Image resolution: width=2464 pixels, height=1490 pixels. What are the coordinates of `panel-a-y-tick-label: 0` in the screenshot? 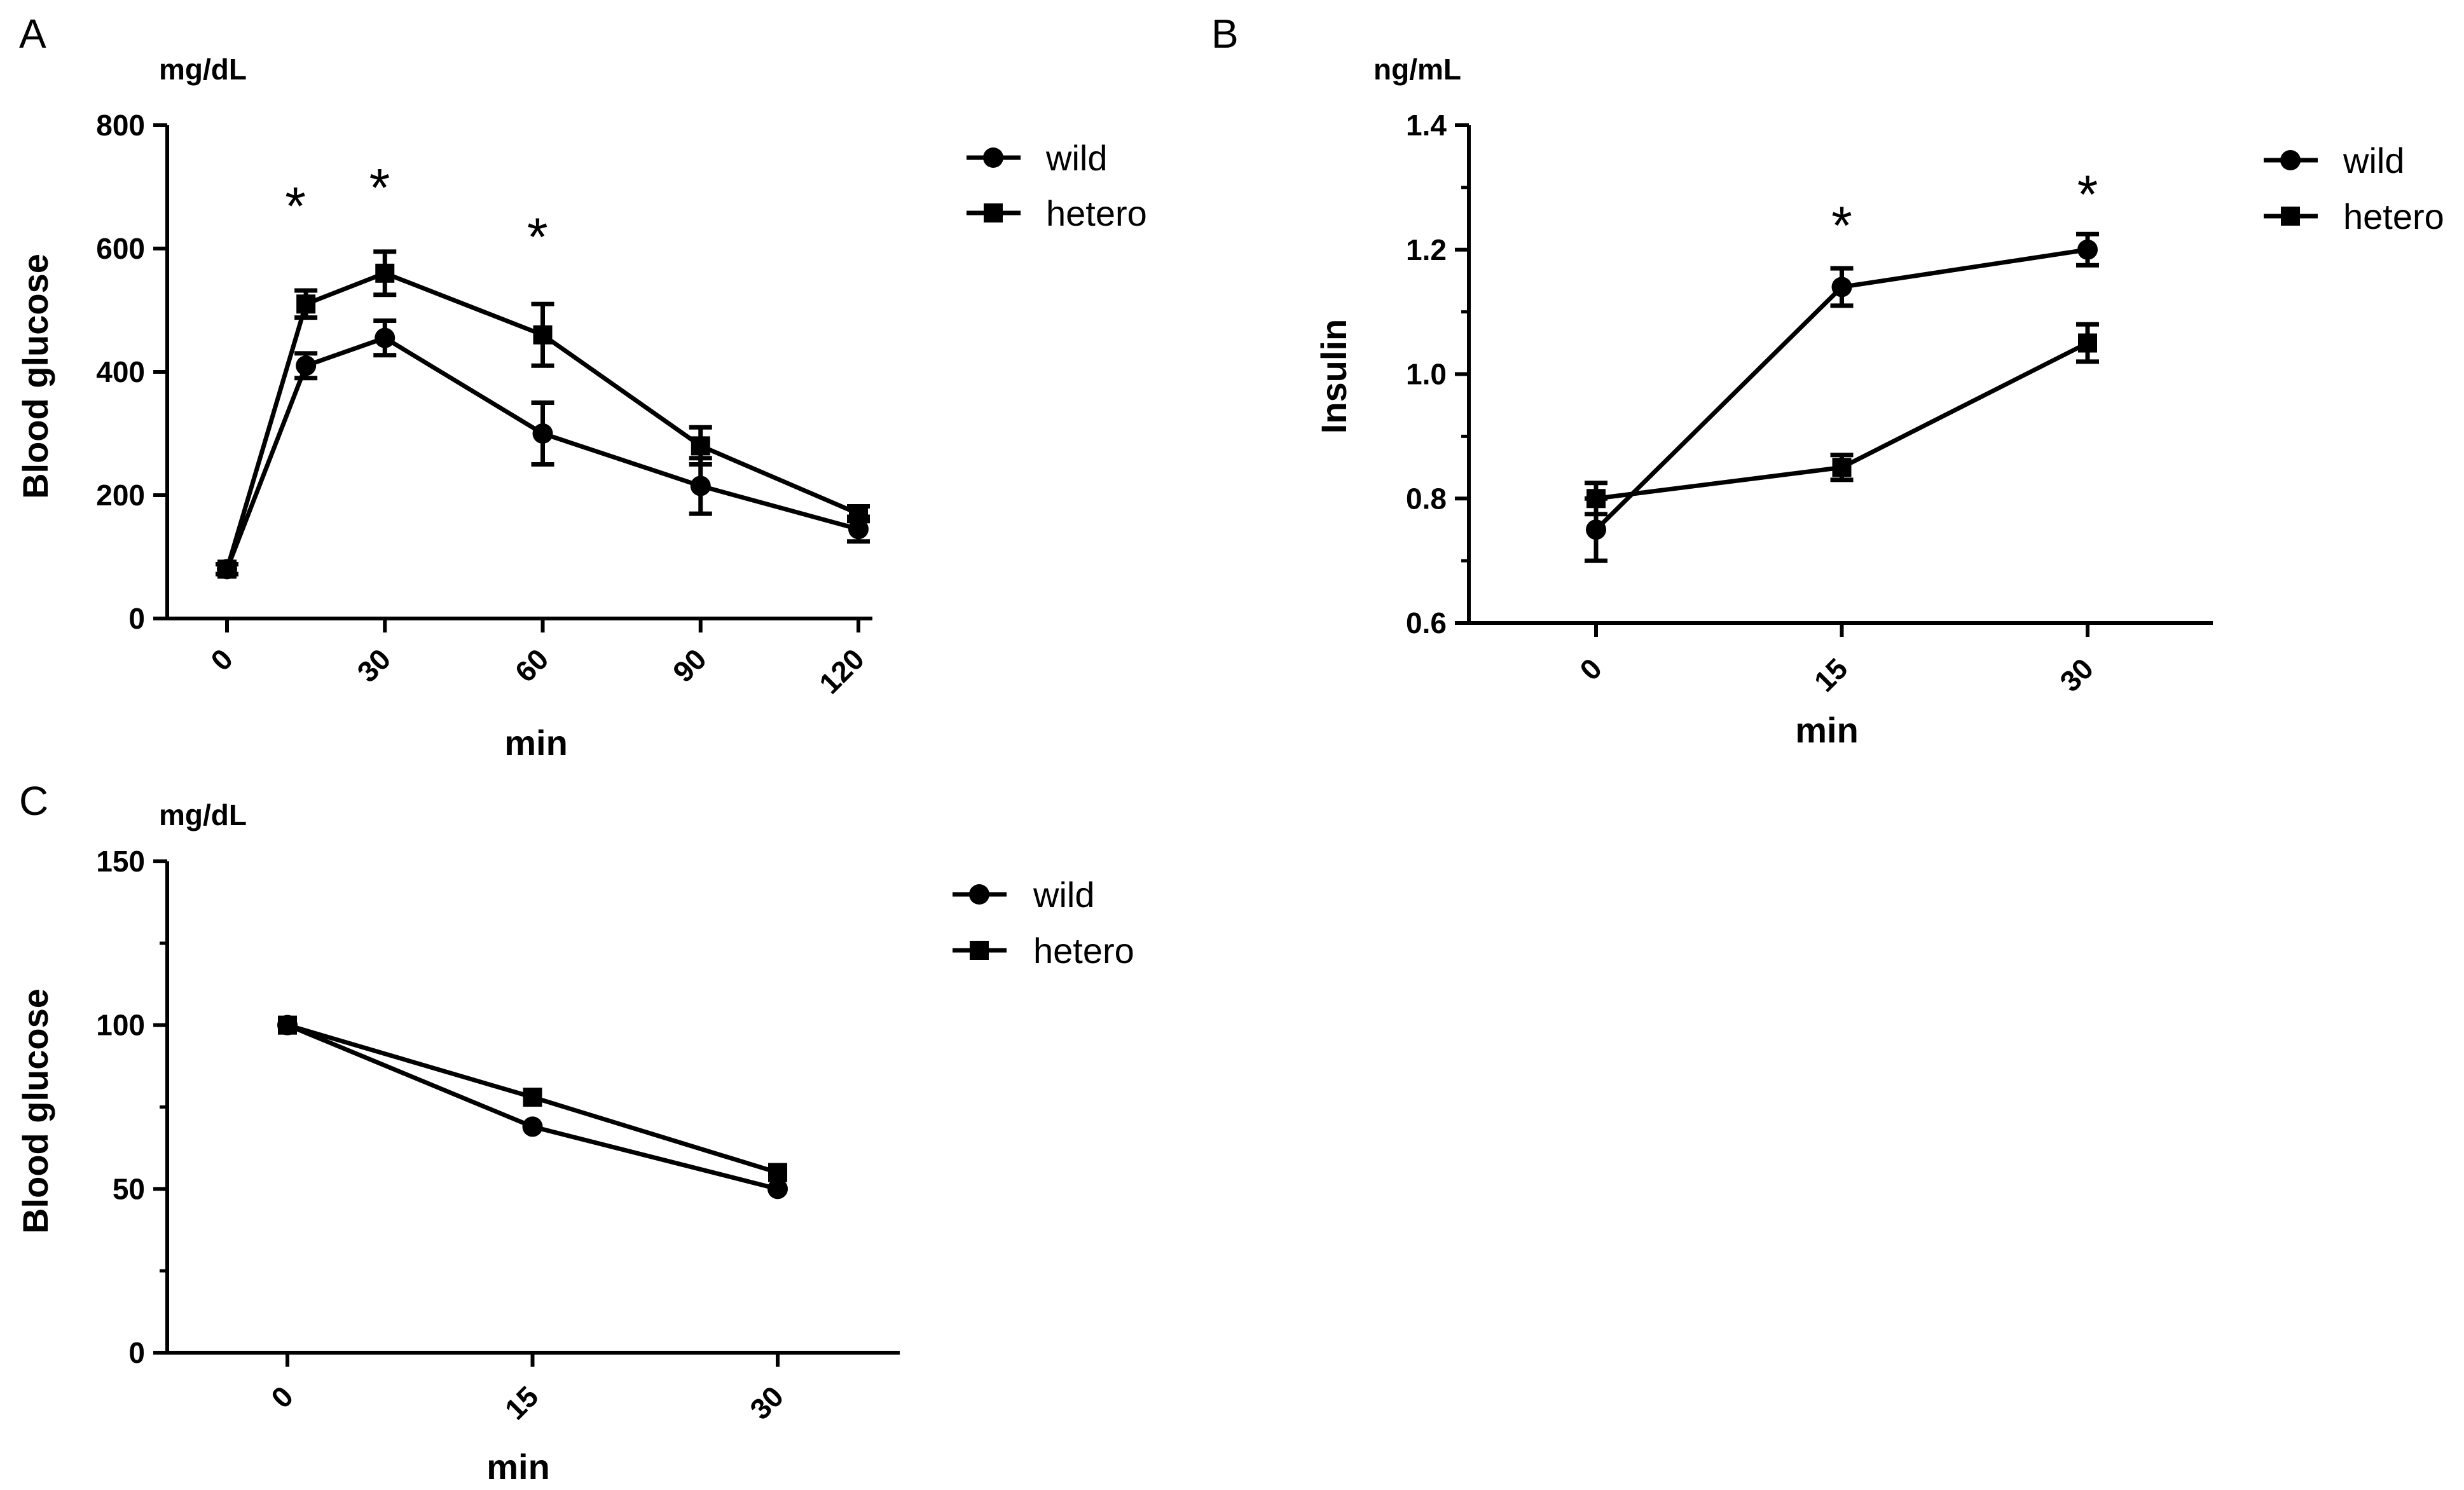 It's located at (136, 618).